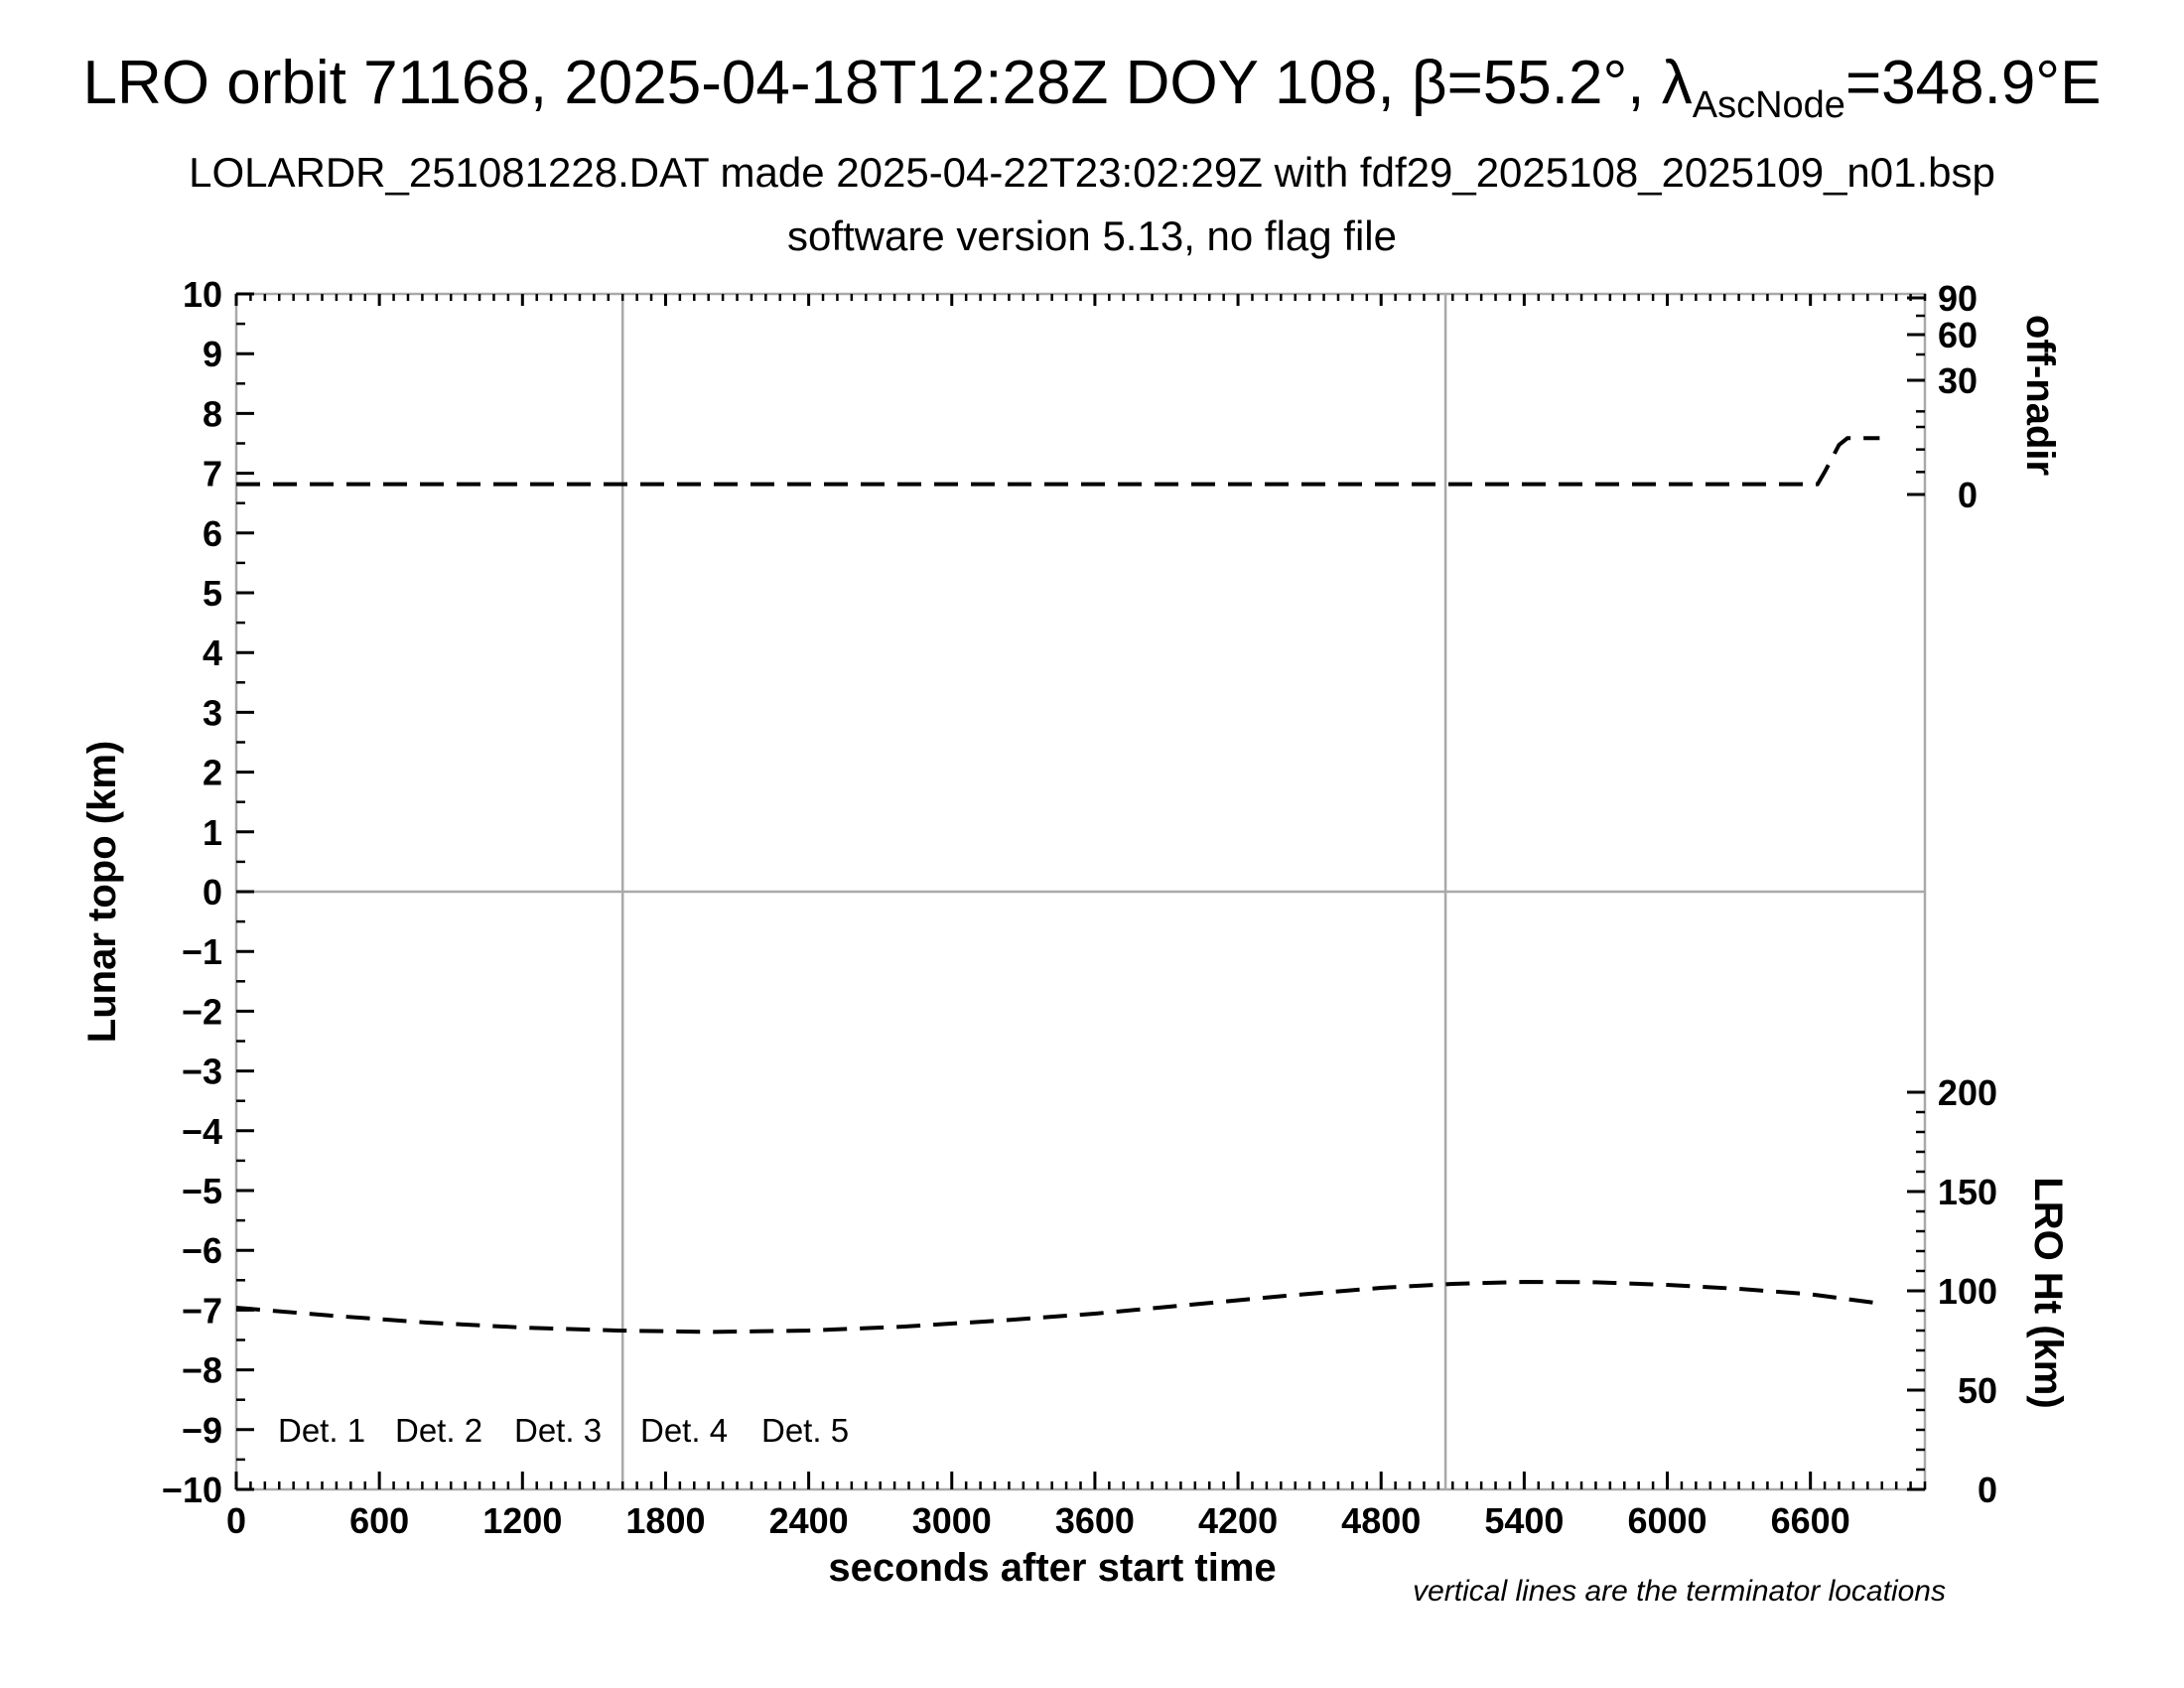  Describe the element at coordinates (321, 1430) in the screenshot. I see `legend-item-det-1: Det. 1` at that location.